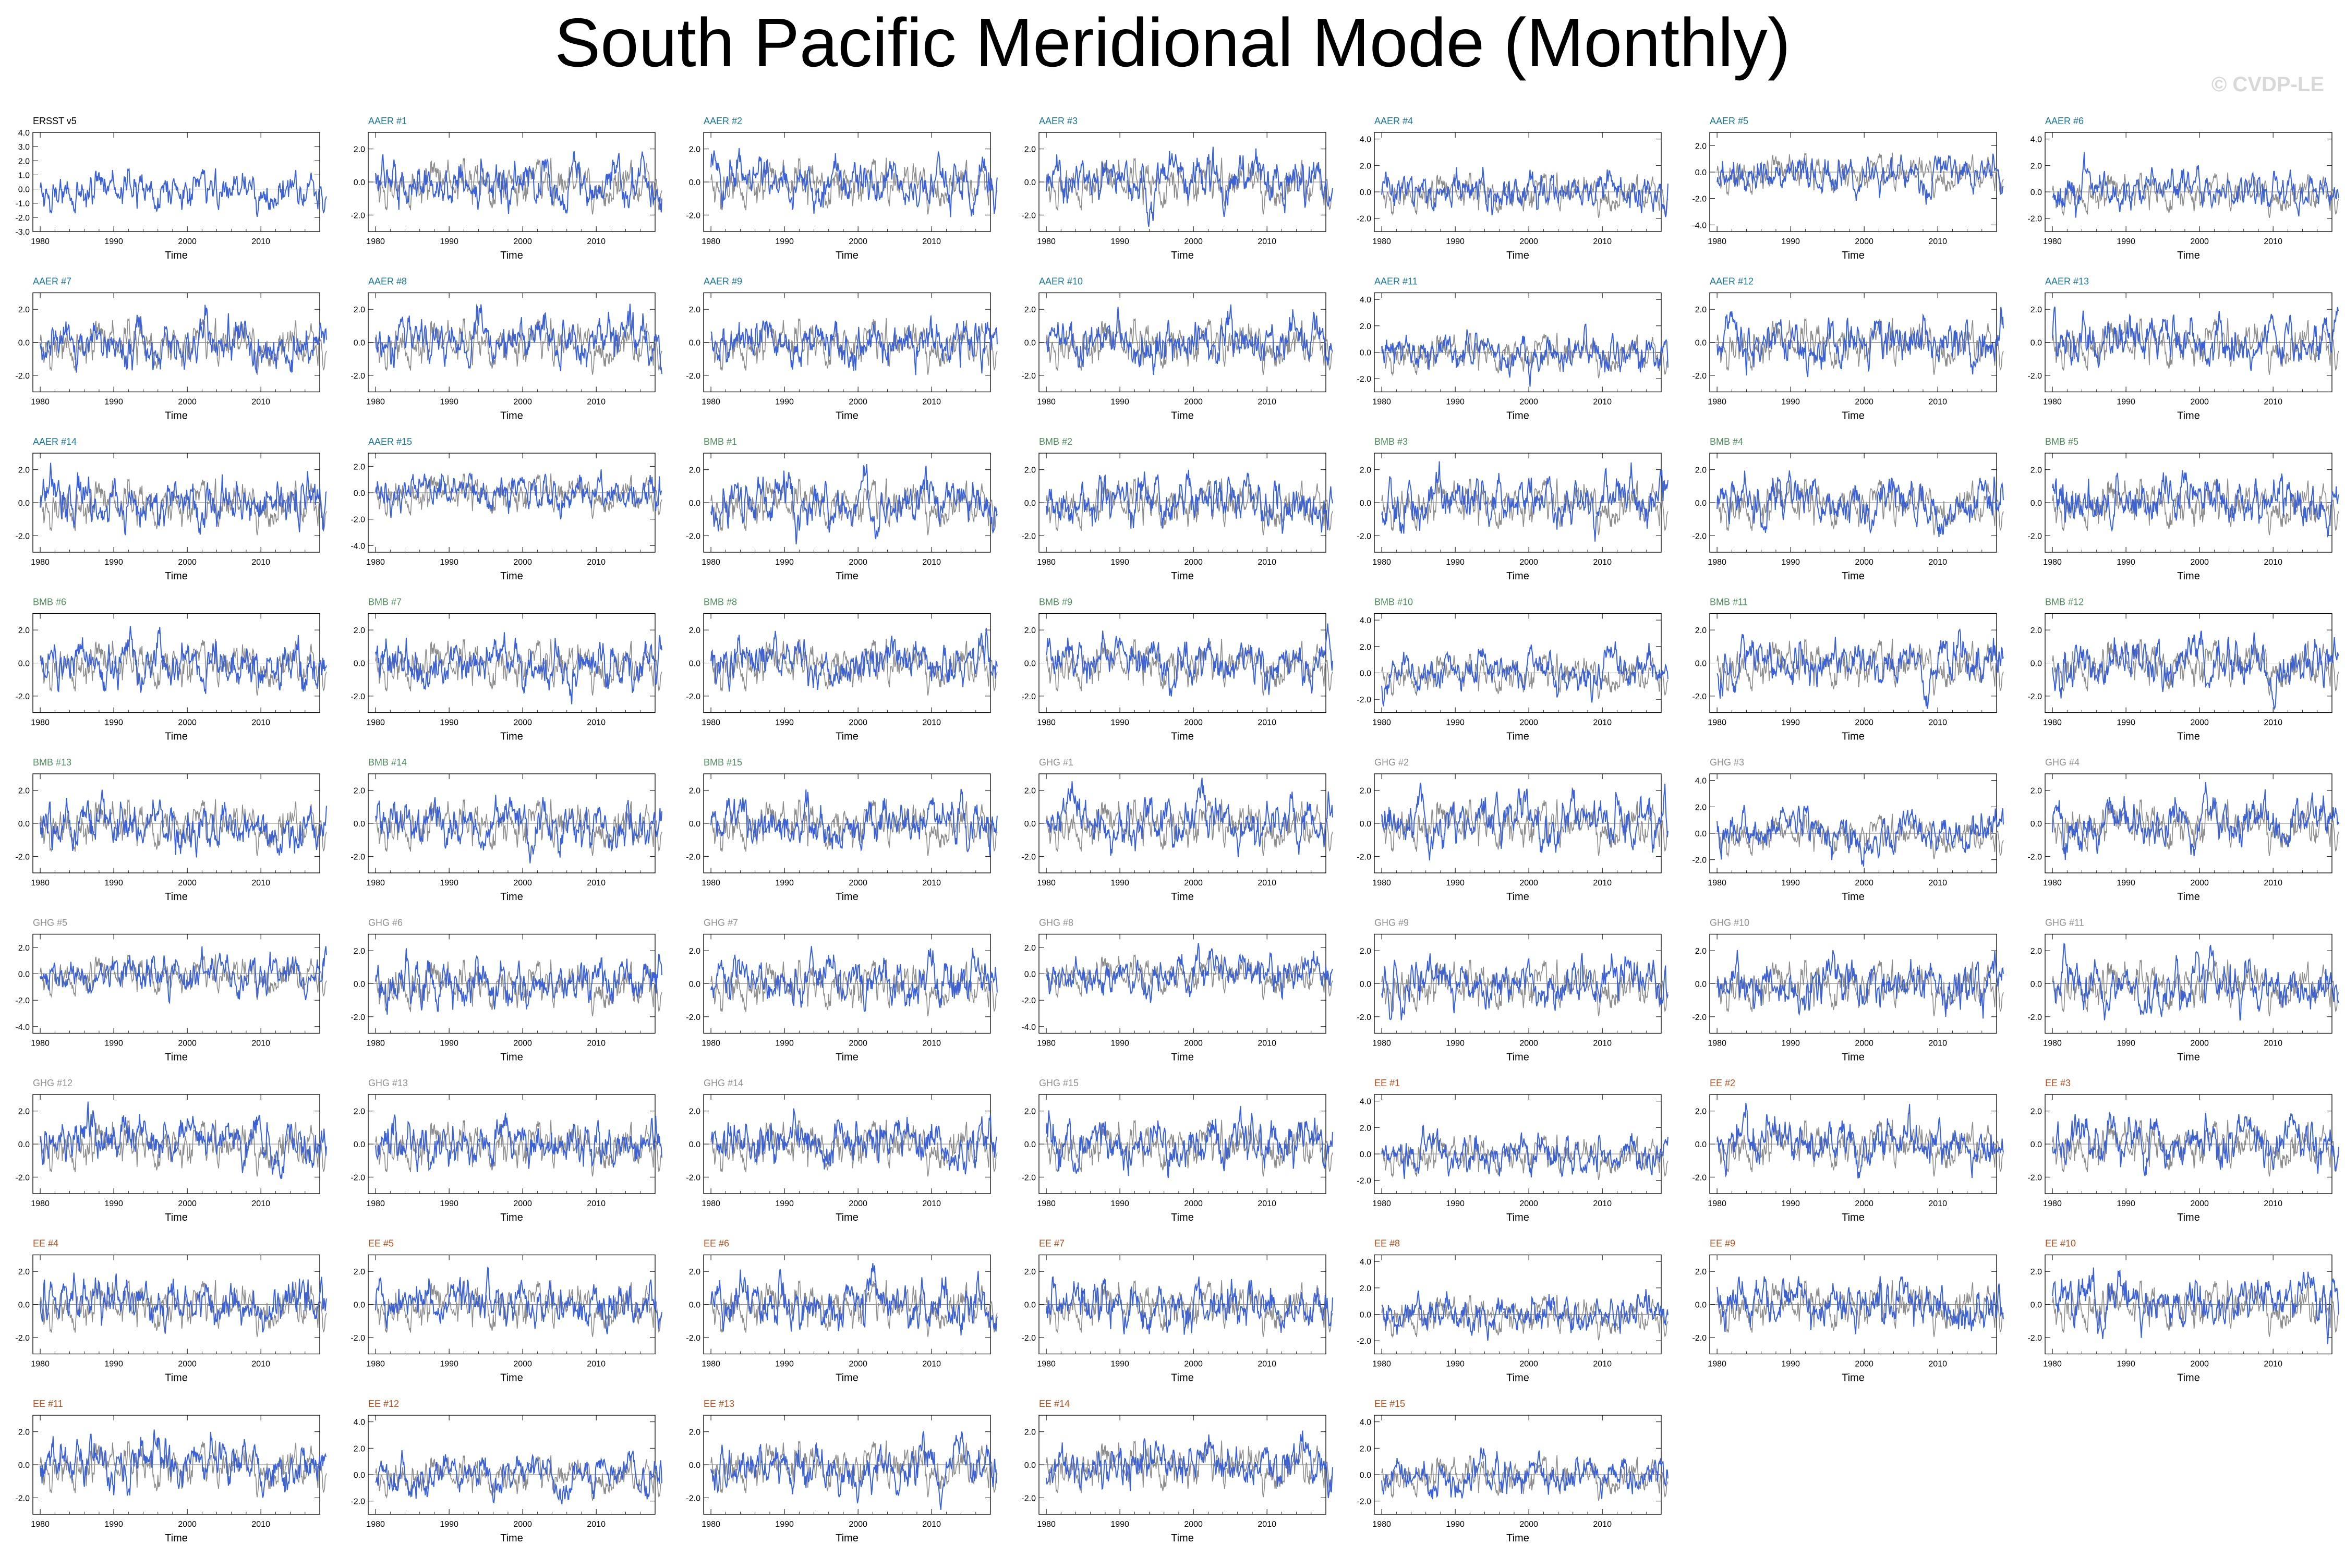 The image size is (2345, 1568). I want to click on y-tick-label: -3.0, so click(22, 232).